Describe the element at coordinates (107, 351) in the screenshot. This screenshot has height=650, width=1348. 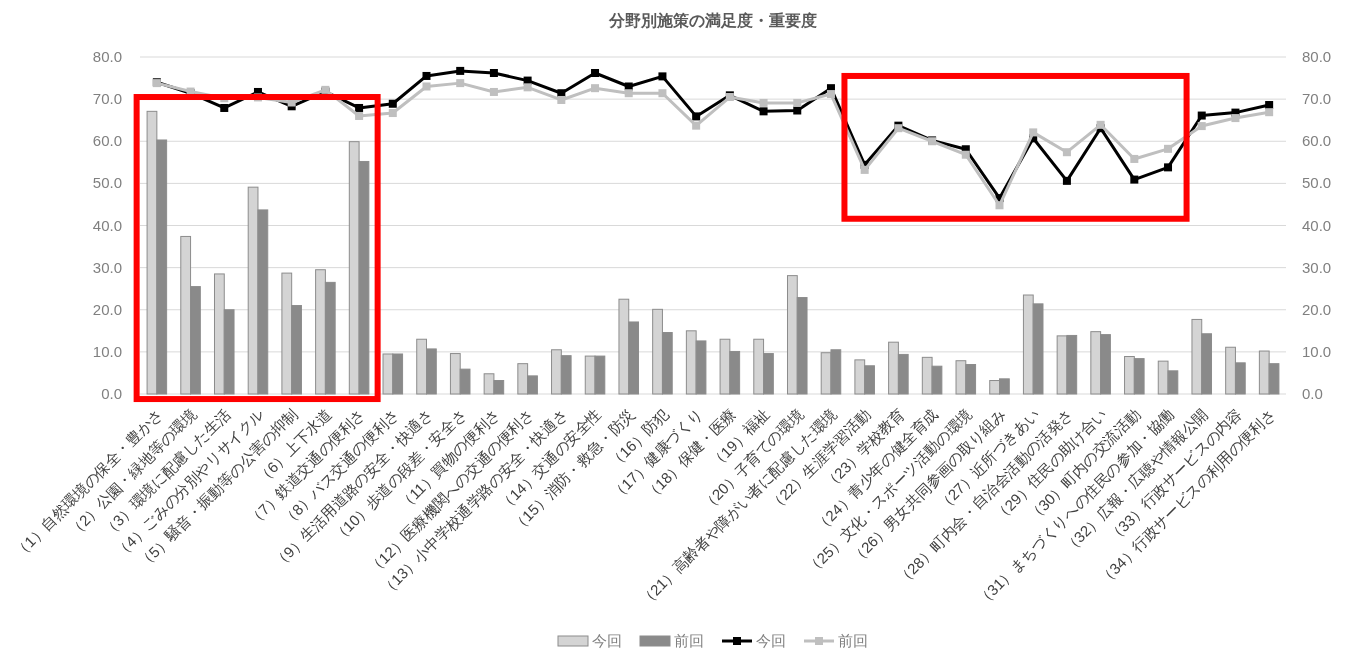
I see `y-tick-label: 10.0` at that location.